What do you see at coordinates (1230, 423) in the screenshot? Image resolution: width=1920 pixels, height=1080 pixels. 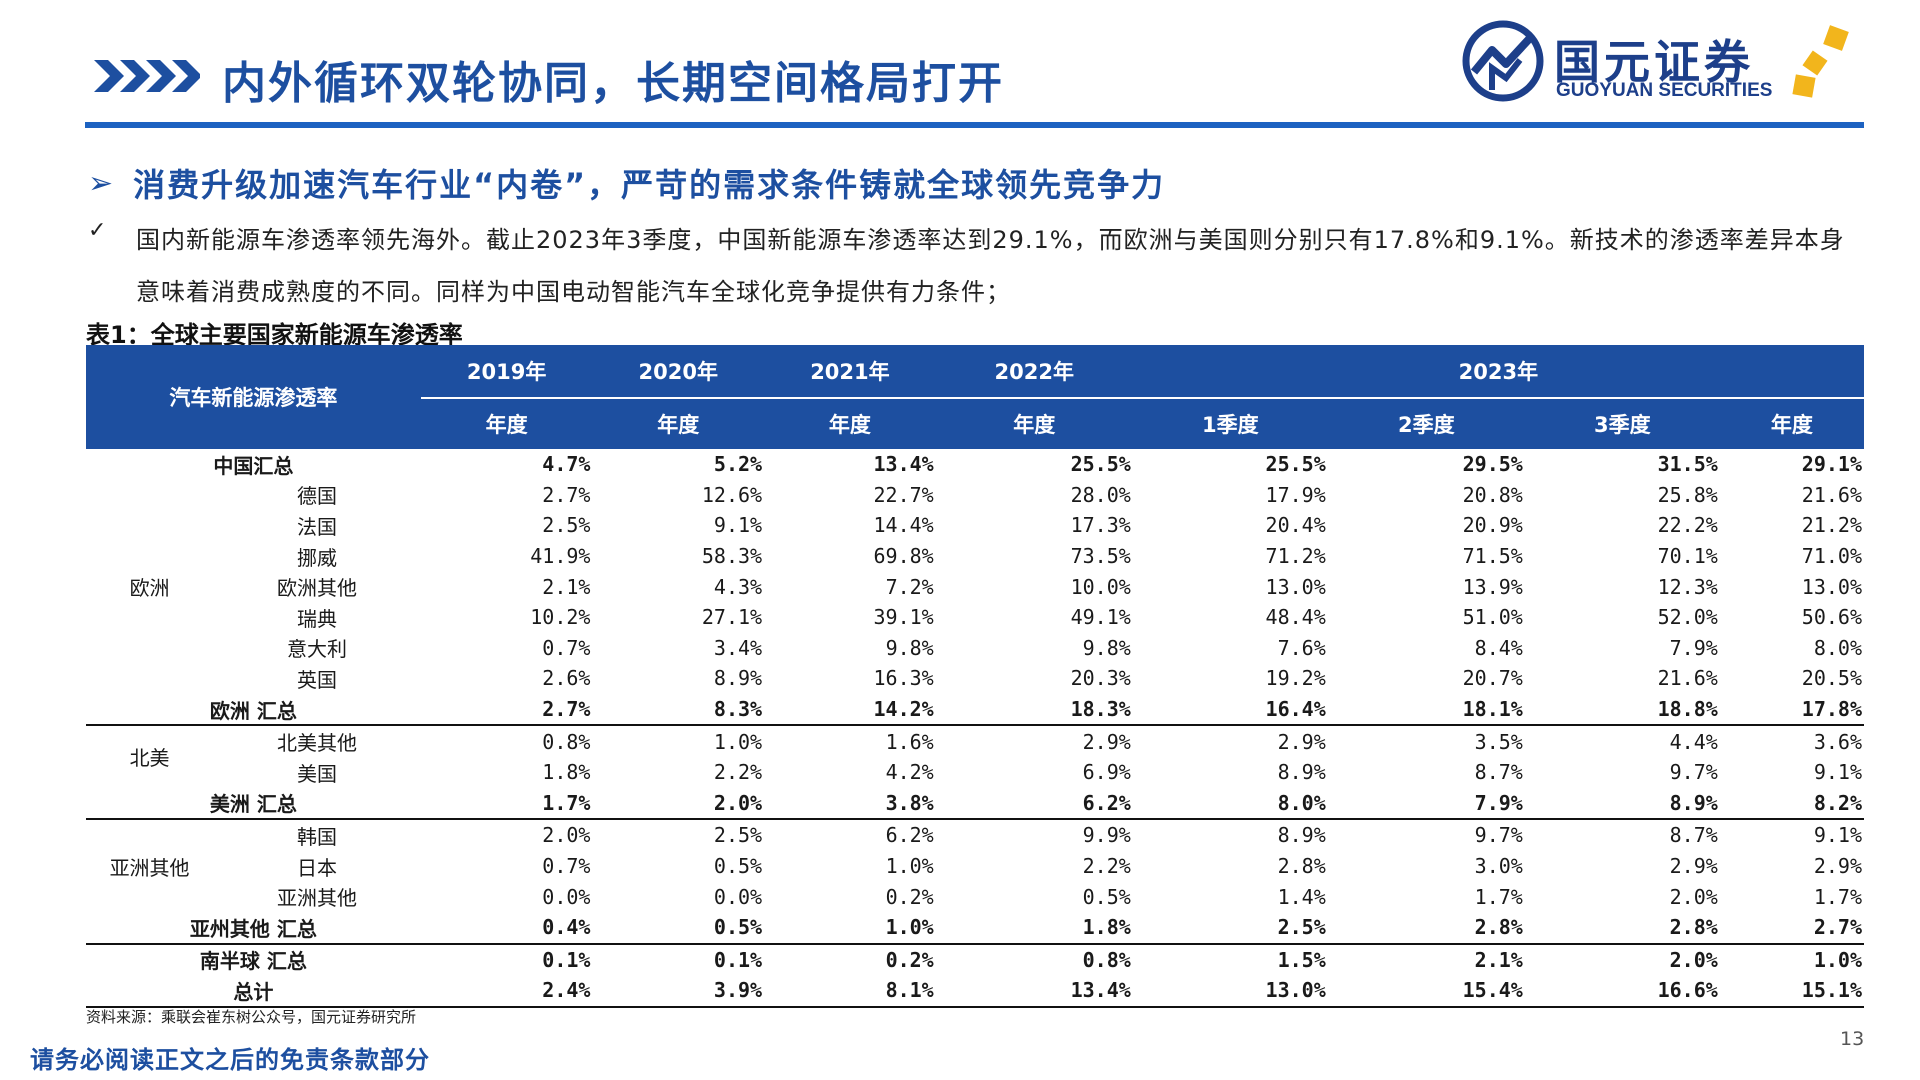 I see `period-header: 1季度` at bounding box center [1230, 423].